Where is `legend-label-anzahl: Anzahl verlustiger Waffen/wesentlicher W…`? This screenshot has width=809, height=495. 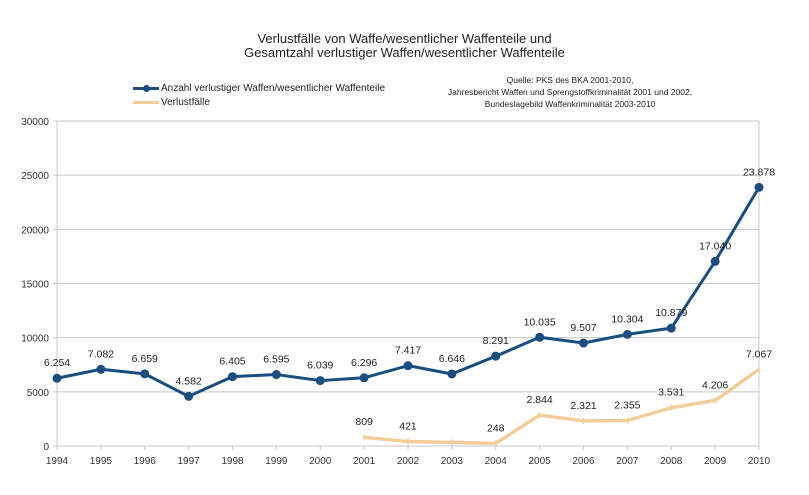
legend-label-anzahl: Anzahl verlustiger Waffen/wesentlicher W… is located at coordinates (273, 88).